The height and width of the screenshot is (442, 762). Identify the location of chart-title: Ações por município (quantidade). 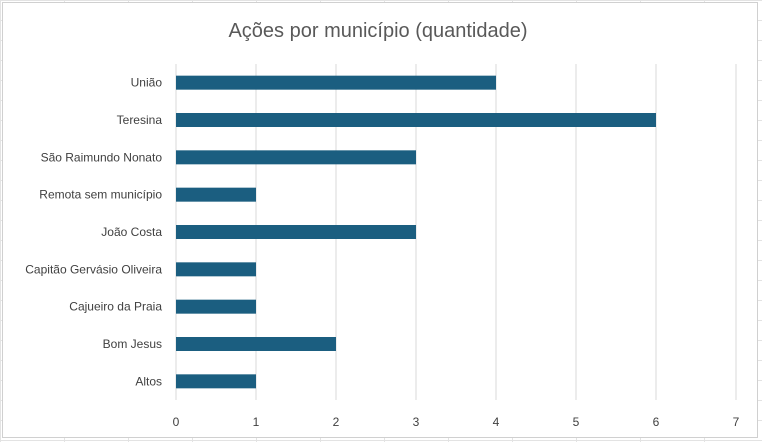
(377, 31).